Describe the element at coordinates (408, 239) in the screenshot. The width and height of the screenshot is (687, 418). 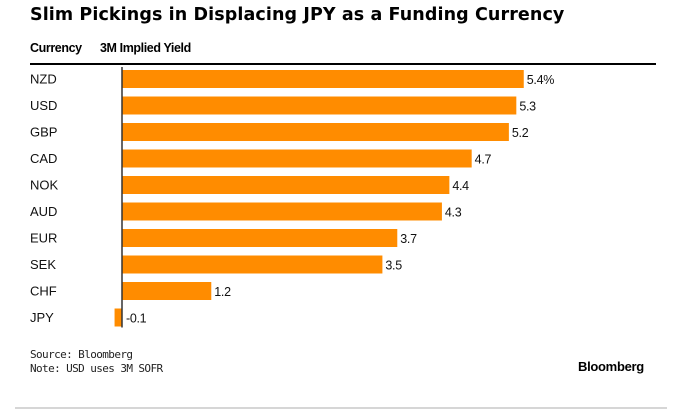
I see `value-label: 3.7` at that location.